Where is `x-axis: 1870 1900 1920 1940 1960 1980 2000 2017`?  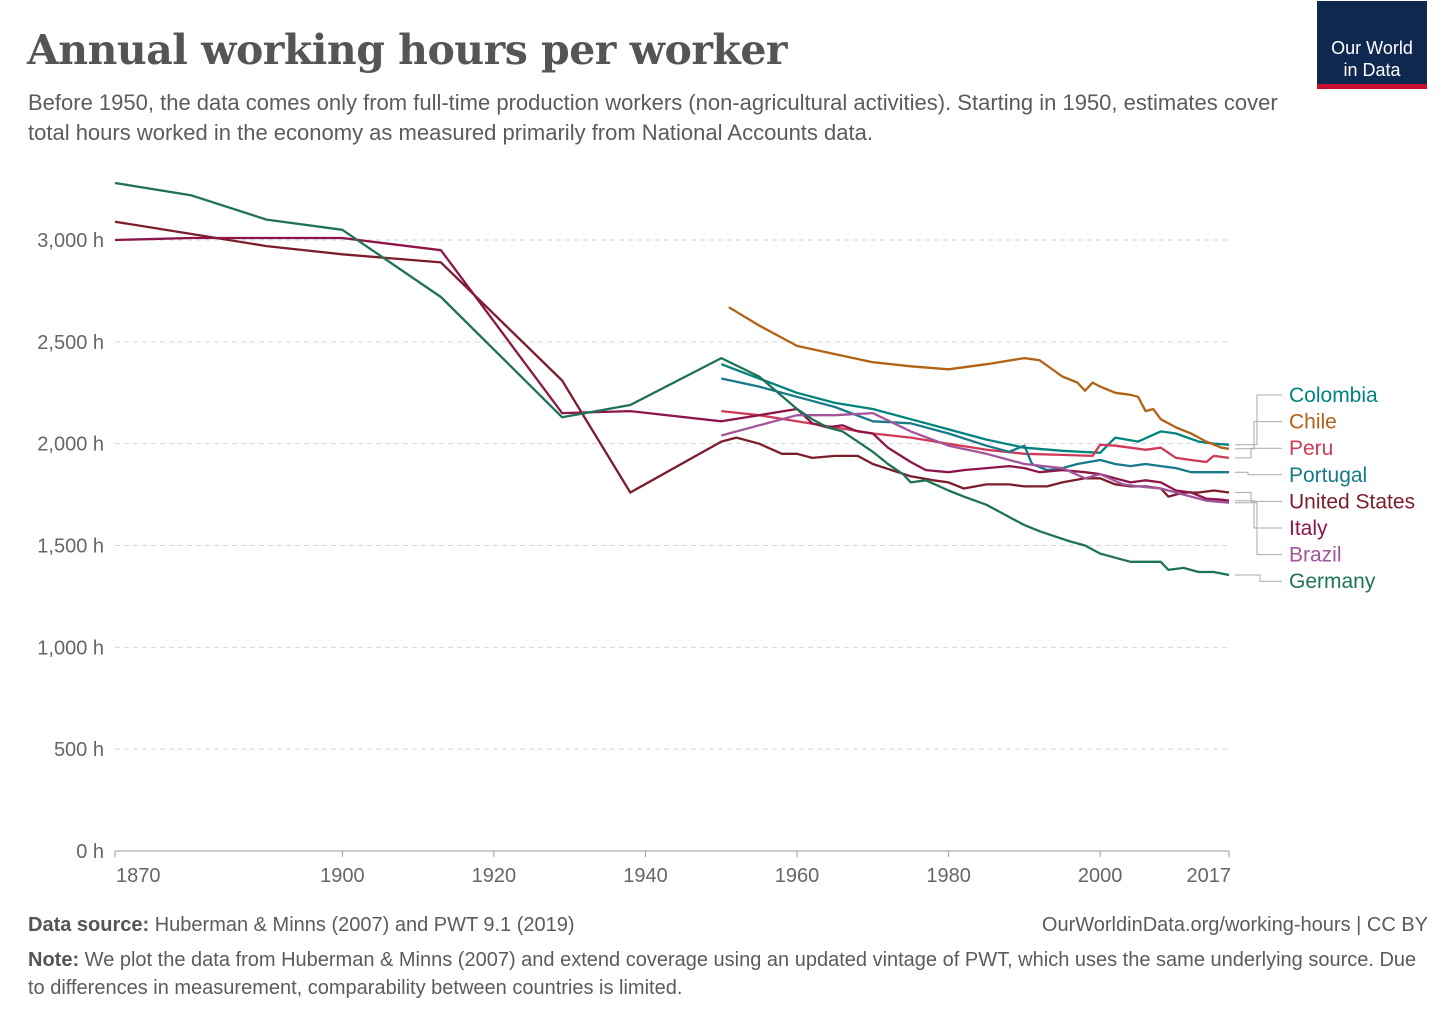 x-axis: 1870 1900 1920 1940 1960 1980 2000 2017 is located at coordinates (673, 868).